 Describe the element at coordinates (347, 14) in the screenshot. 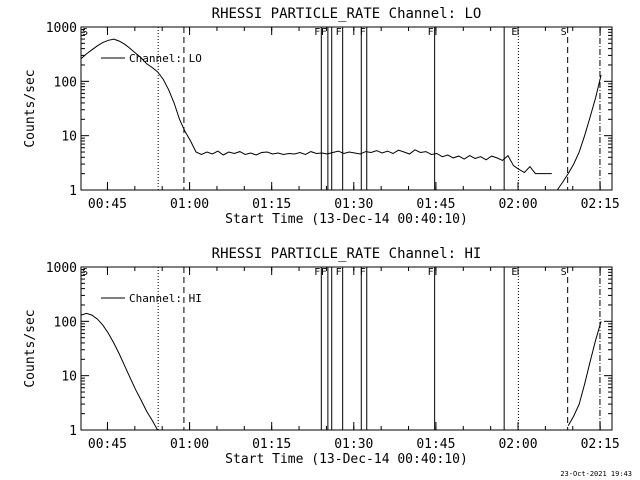

I see `chart-title: RHESSI PARTICLE_RATE Channel: LO` at that location.